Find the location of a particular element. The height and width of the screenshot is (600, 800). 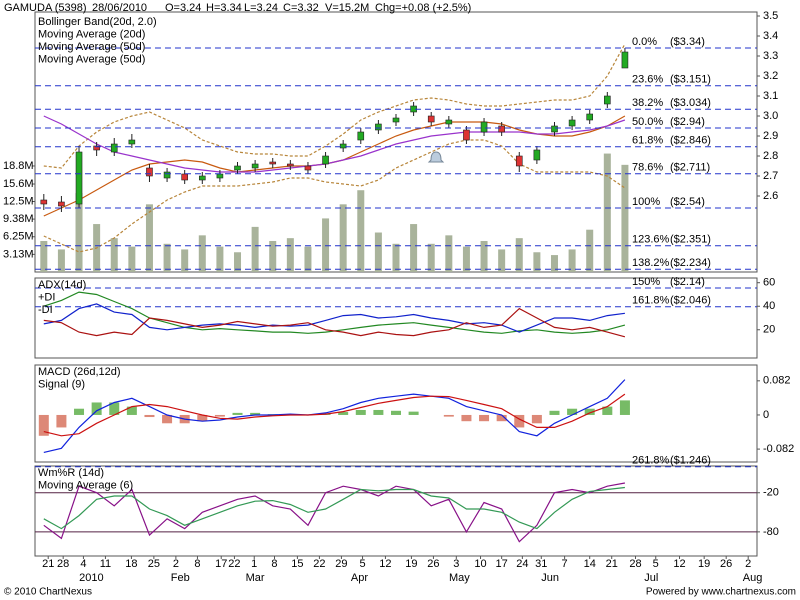

legend-entry: -DI is located at coordinates (45, 310).